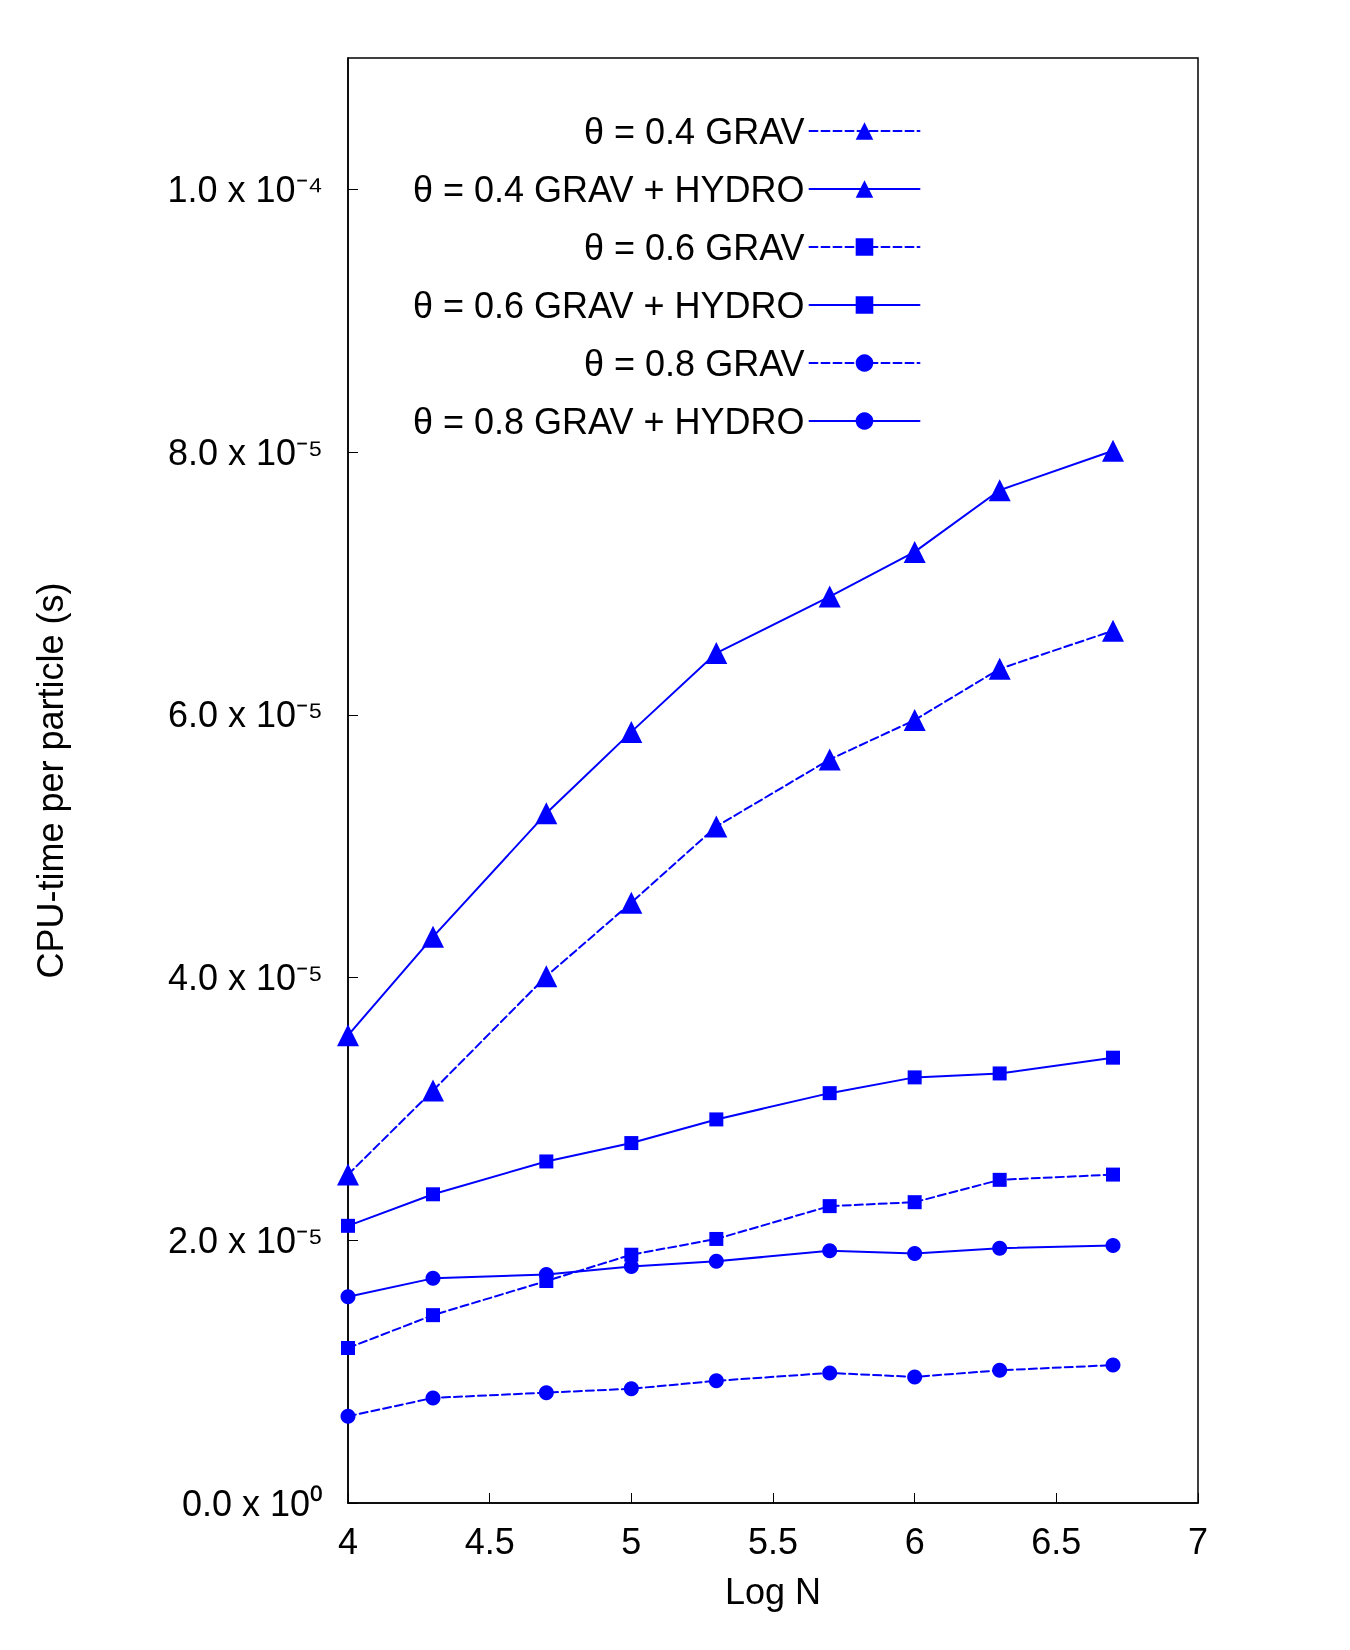 The image size is (1350, 1650). Describe the element at coordinates (489, 1541) in the screenshot. I see `x-tick-label: 4.5` at that location.